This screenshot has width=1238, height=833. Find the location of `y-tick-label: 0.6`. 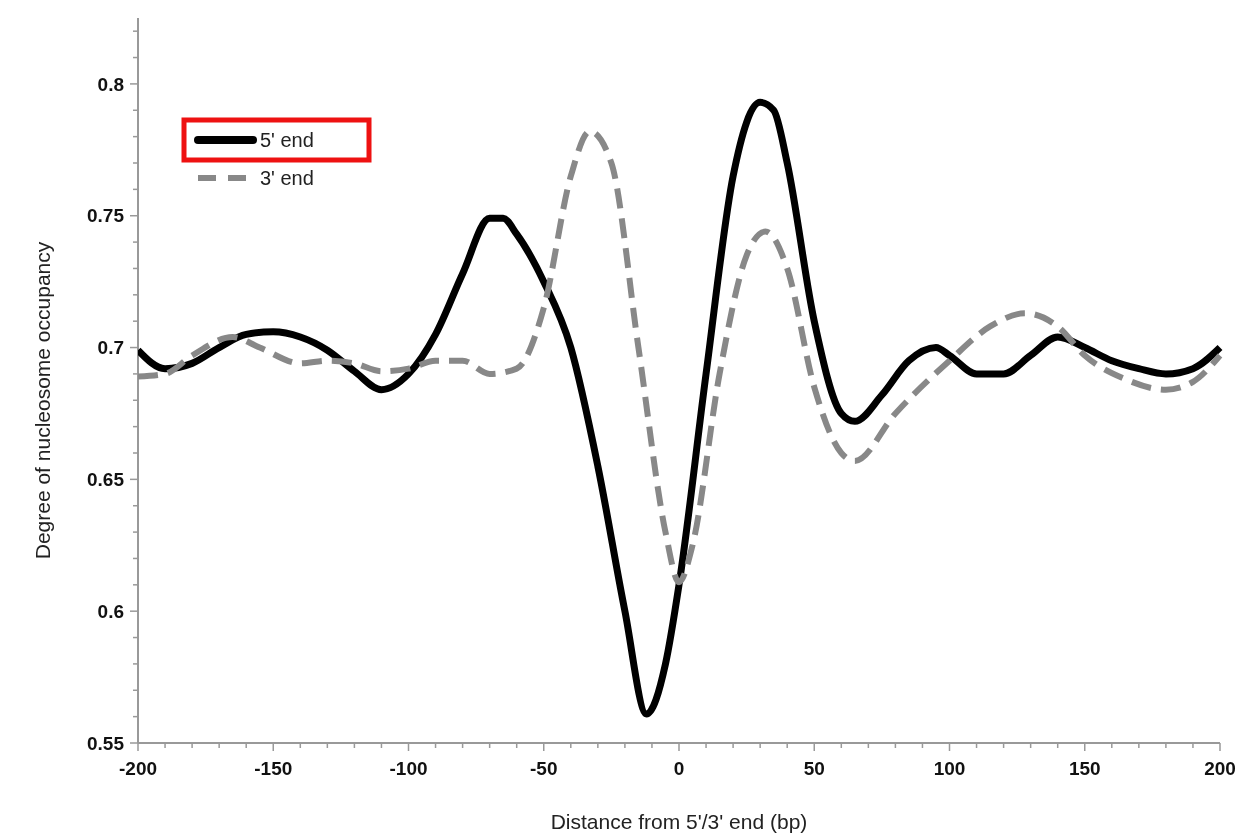

y-tick-label: 0.6 is located at coordinates (110, 611).